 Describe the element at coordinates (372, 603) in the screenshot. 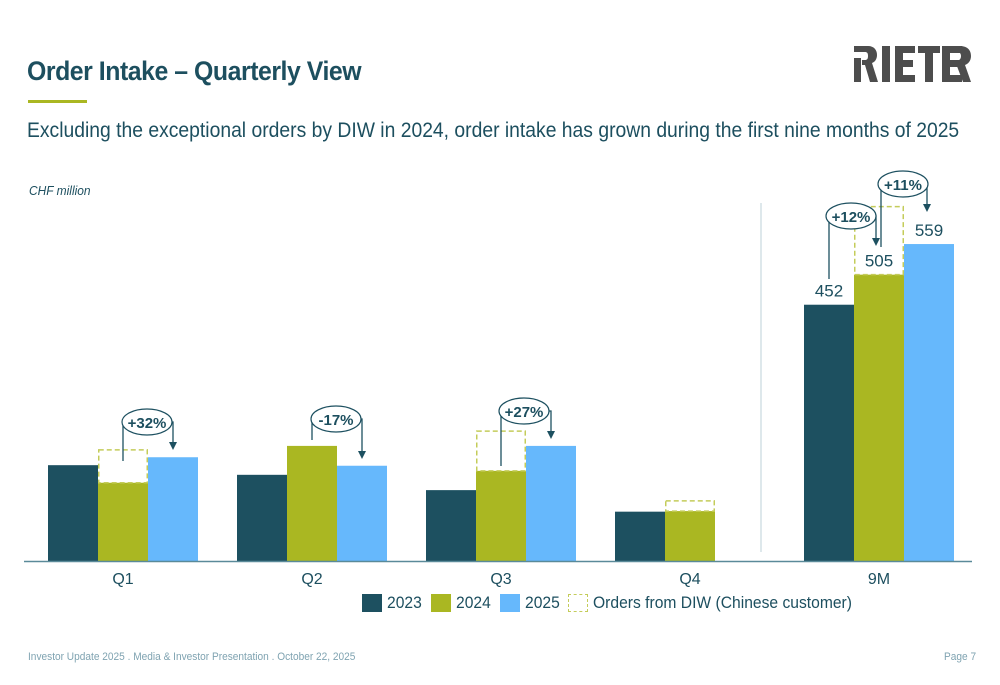

I see `legend-swatch-2023` at that location.